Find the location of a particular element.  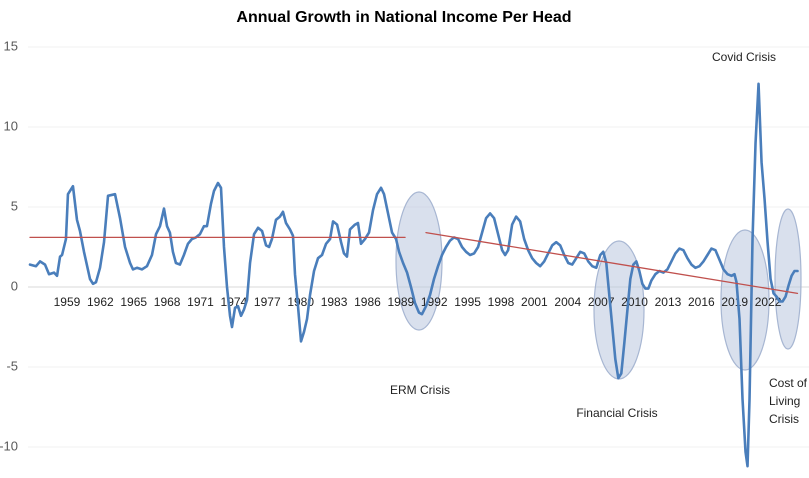

cost-of-living-highlight is located at coordinates (788, 279).